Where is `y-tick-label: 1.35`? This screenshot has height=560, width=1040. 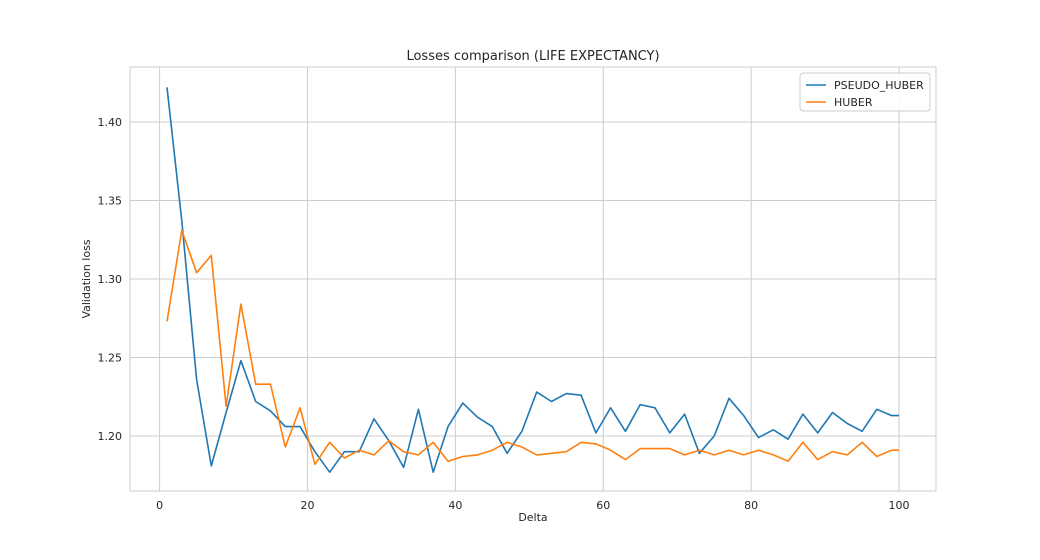 y-tick-label: 1.35 is located at coordinates (110, 200).